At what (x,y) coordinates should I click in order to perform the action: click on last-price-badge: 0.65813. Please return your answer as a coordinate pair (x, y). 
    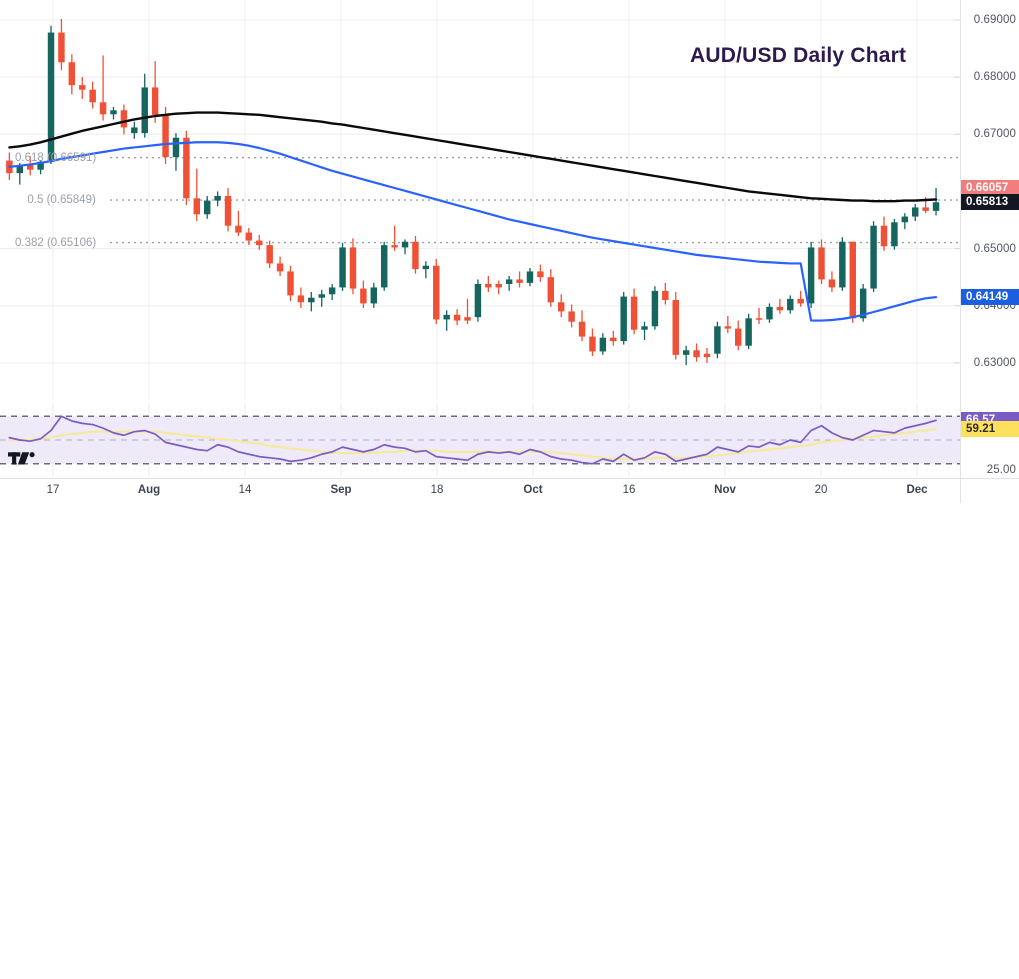
    Looking at the image, I should click on (990, 202).